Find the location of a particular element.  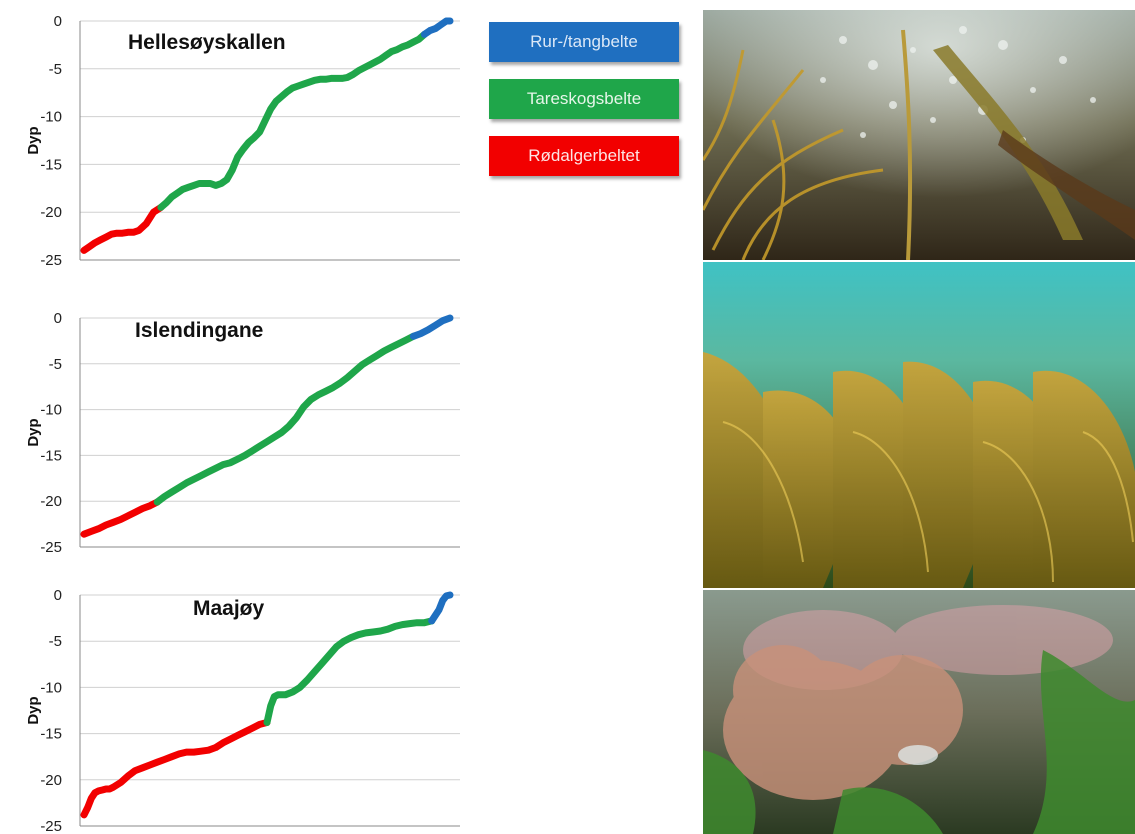

legend-item-rodalgerbeltet: Rødalgerbeltet is located at coordinates (584, 156).